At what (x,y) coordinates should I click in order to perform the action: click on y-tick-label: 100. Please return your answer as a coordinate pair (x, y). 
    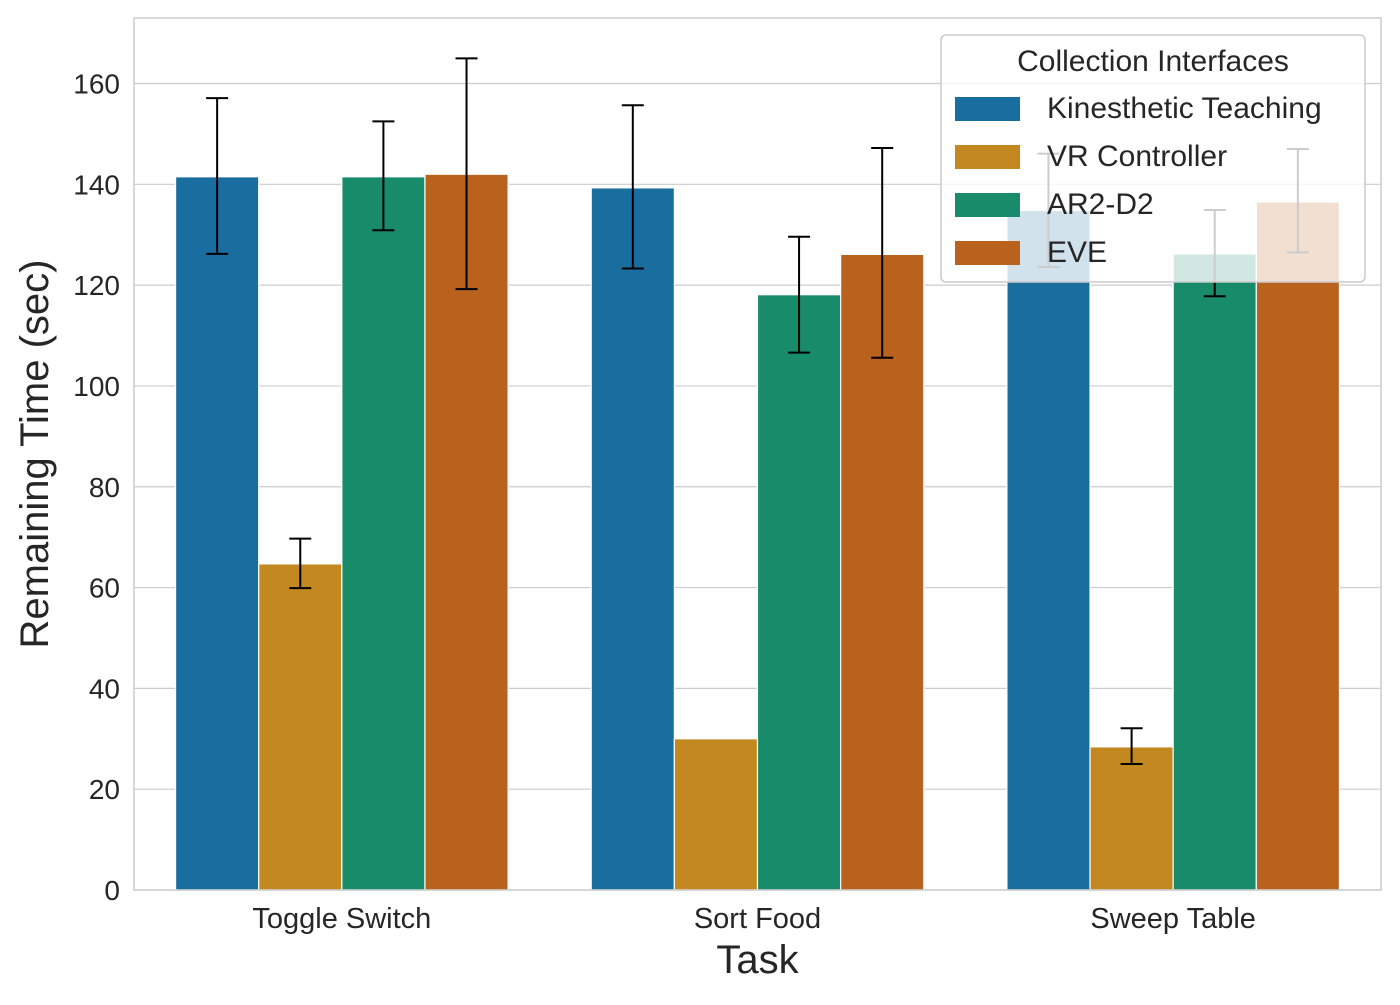
    Looking at the image, I should click on (96, 386).